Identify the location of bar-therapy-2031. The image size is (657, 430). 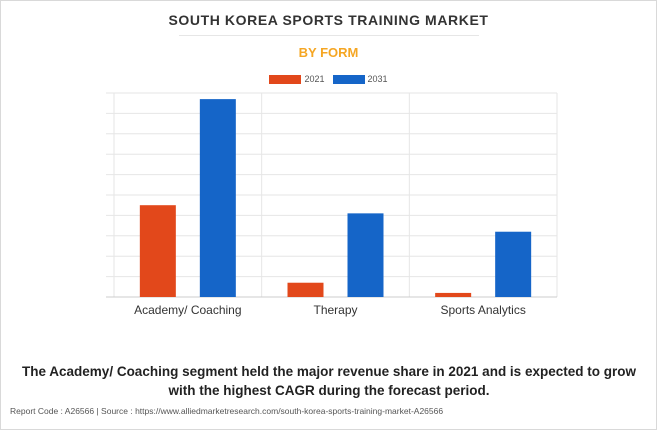
(365, 255).